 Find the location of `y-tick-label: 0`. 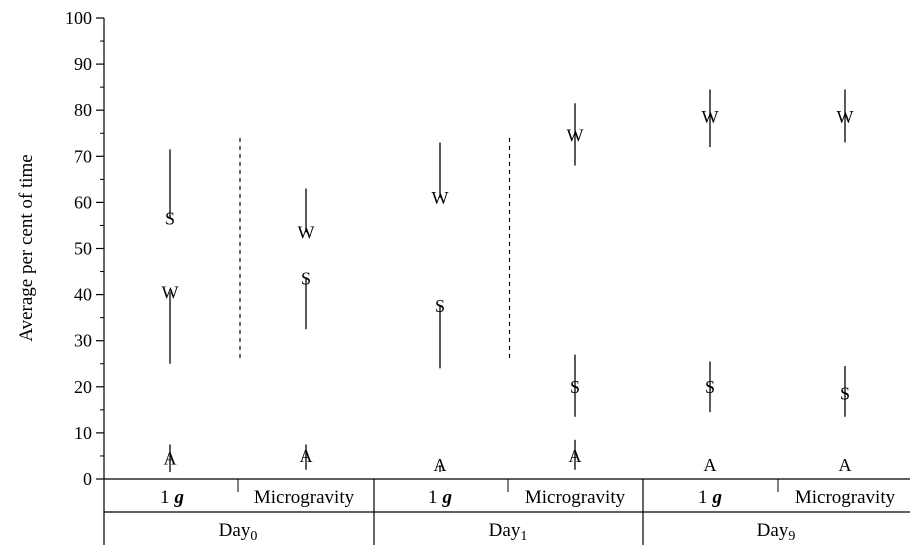

y-tick-label: 0 is located at coordinates (87, 479).